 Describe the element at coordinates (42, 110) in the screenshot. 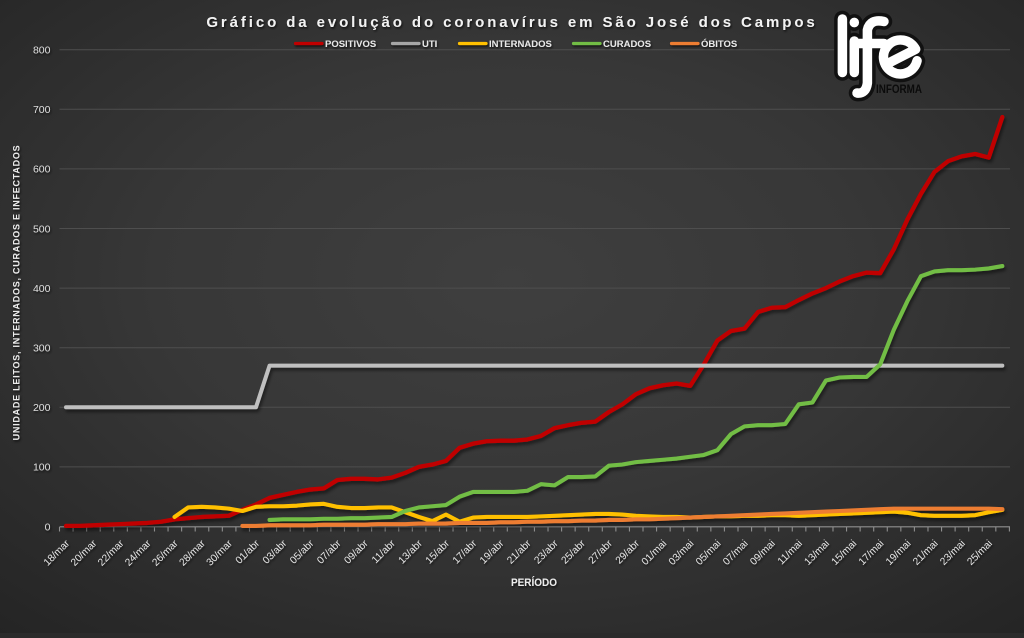

I see `svg-text: 700` at that location.